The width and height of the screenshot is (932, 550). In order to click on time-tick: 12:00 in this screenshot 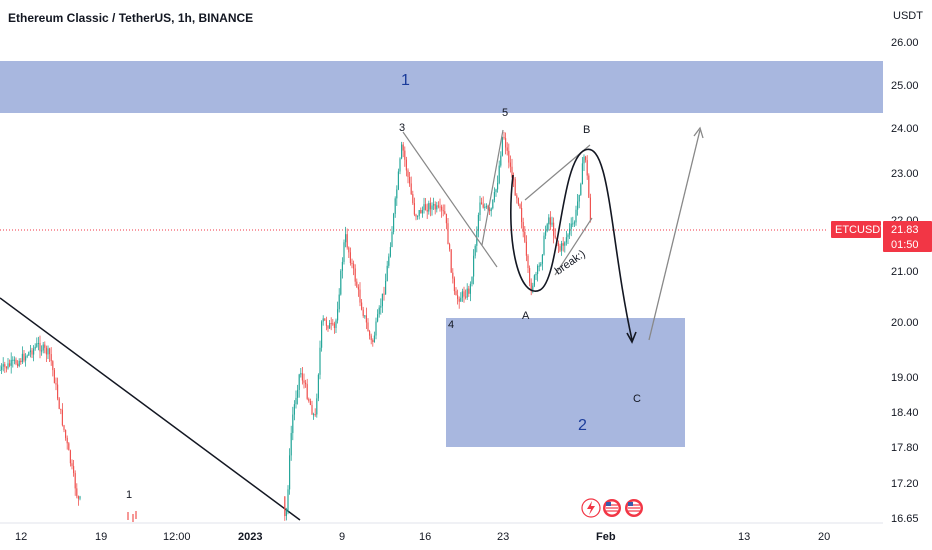, I will do `click(177, 537)`.